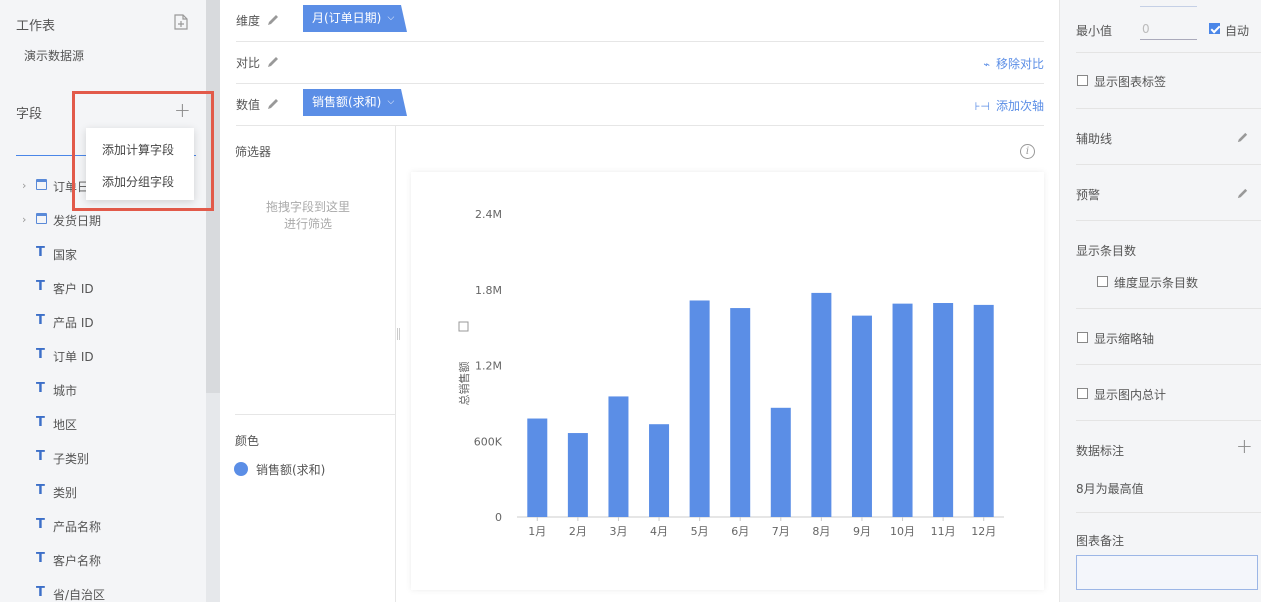 The width and height of the screenshot is (1261, 602). Describe the element at coordinates (1168, 28) in the screenshot. I see `min-value-input: 0` at that location.